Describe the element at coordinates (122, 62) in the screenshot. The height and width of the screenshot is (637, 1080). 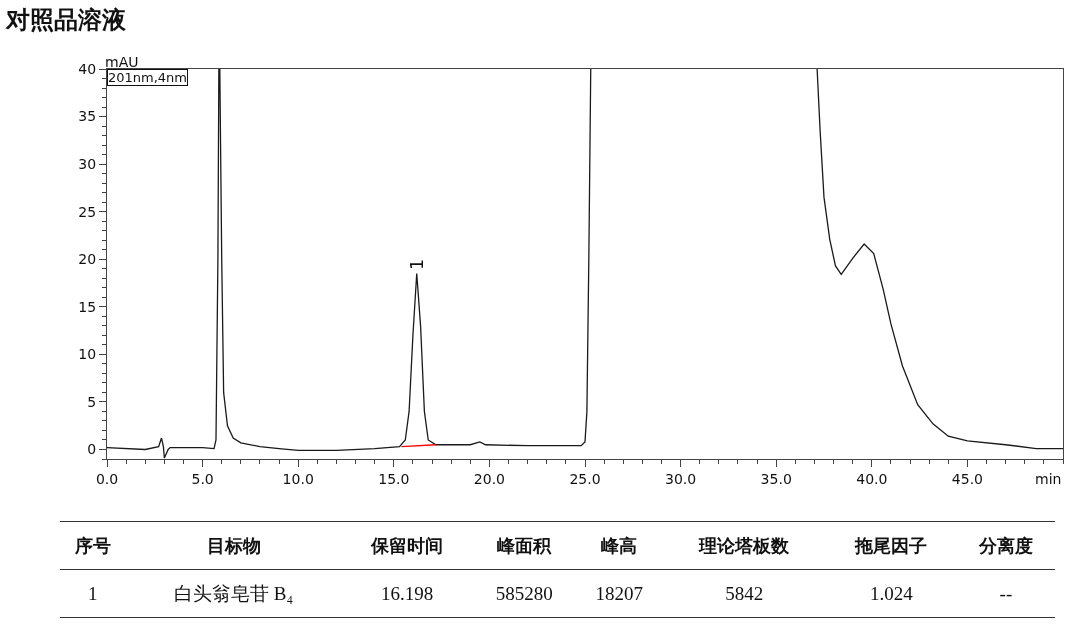
I see `y-axis-title: mAU` at that location.